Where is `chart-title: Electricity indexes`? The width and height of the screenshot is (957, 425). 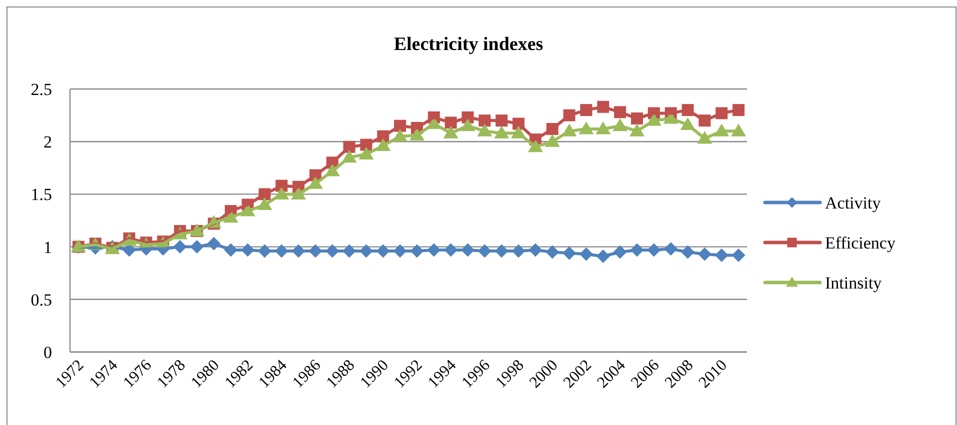 chart-title: Electricity indexes is located at coordinates (469, 44).